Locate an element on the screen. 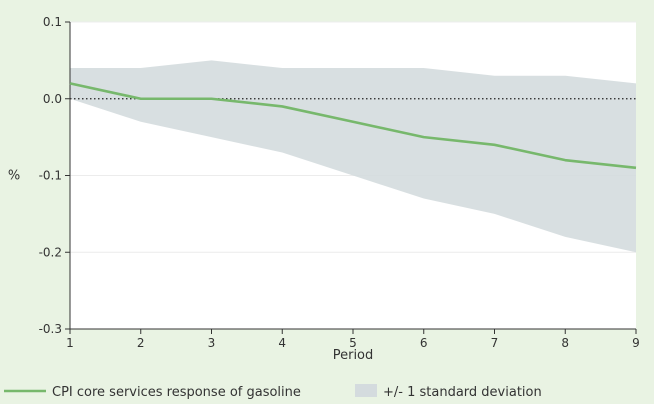  x-tick-label: 9 is located at coordinates (636, 343).